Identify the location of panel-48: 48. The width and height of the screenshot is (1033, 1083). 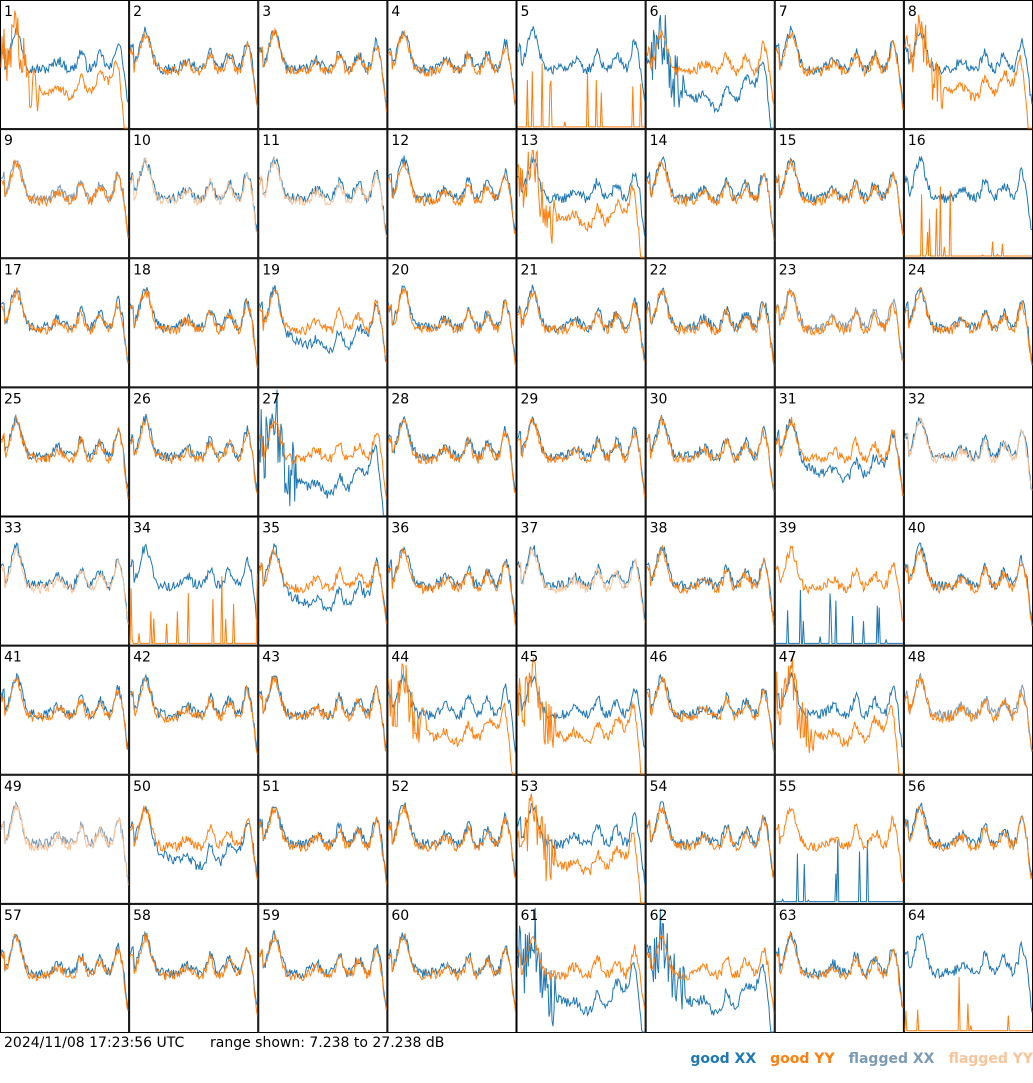
(968, 710).